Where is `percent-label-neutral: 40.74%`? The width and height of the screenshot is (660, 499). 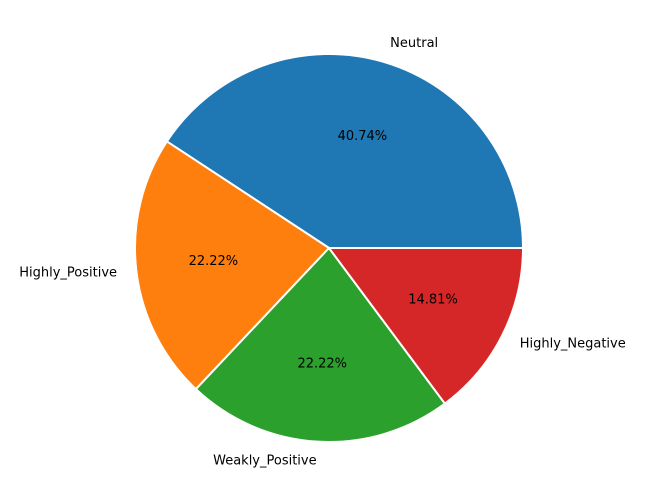
percent-label-neutral: 40.74% is located at coordinates (363, 136).